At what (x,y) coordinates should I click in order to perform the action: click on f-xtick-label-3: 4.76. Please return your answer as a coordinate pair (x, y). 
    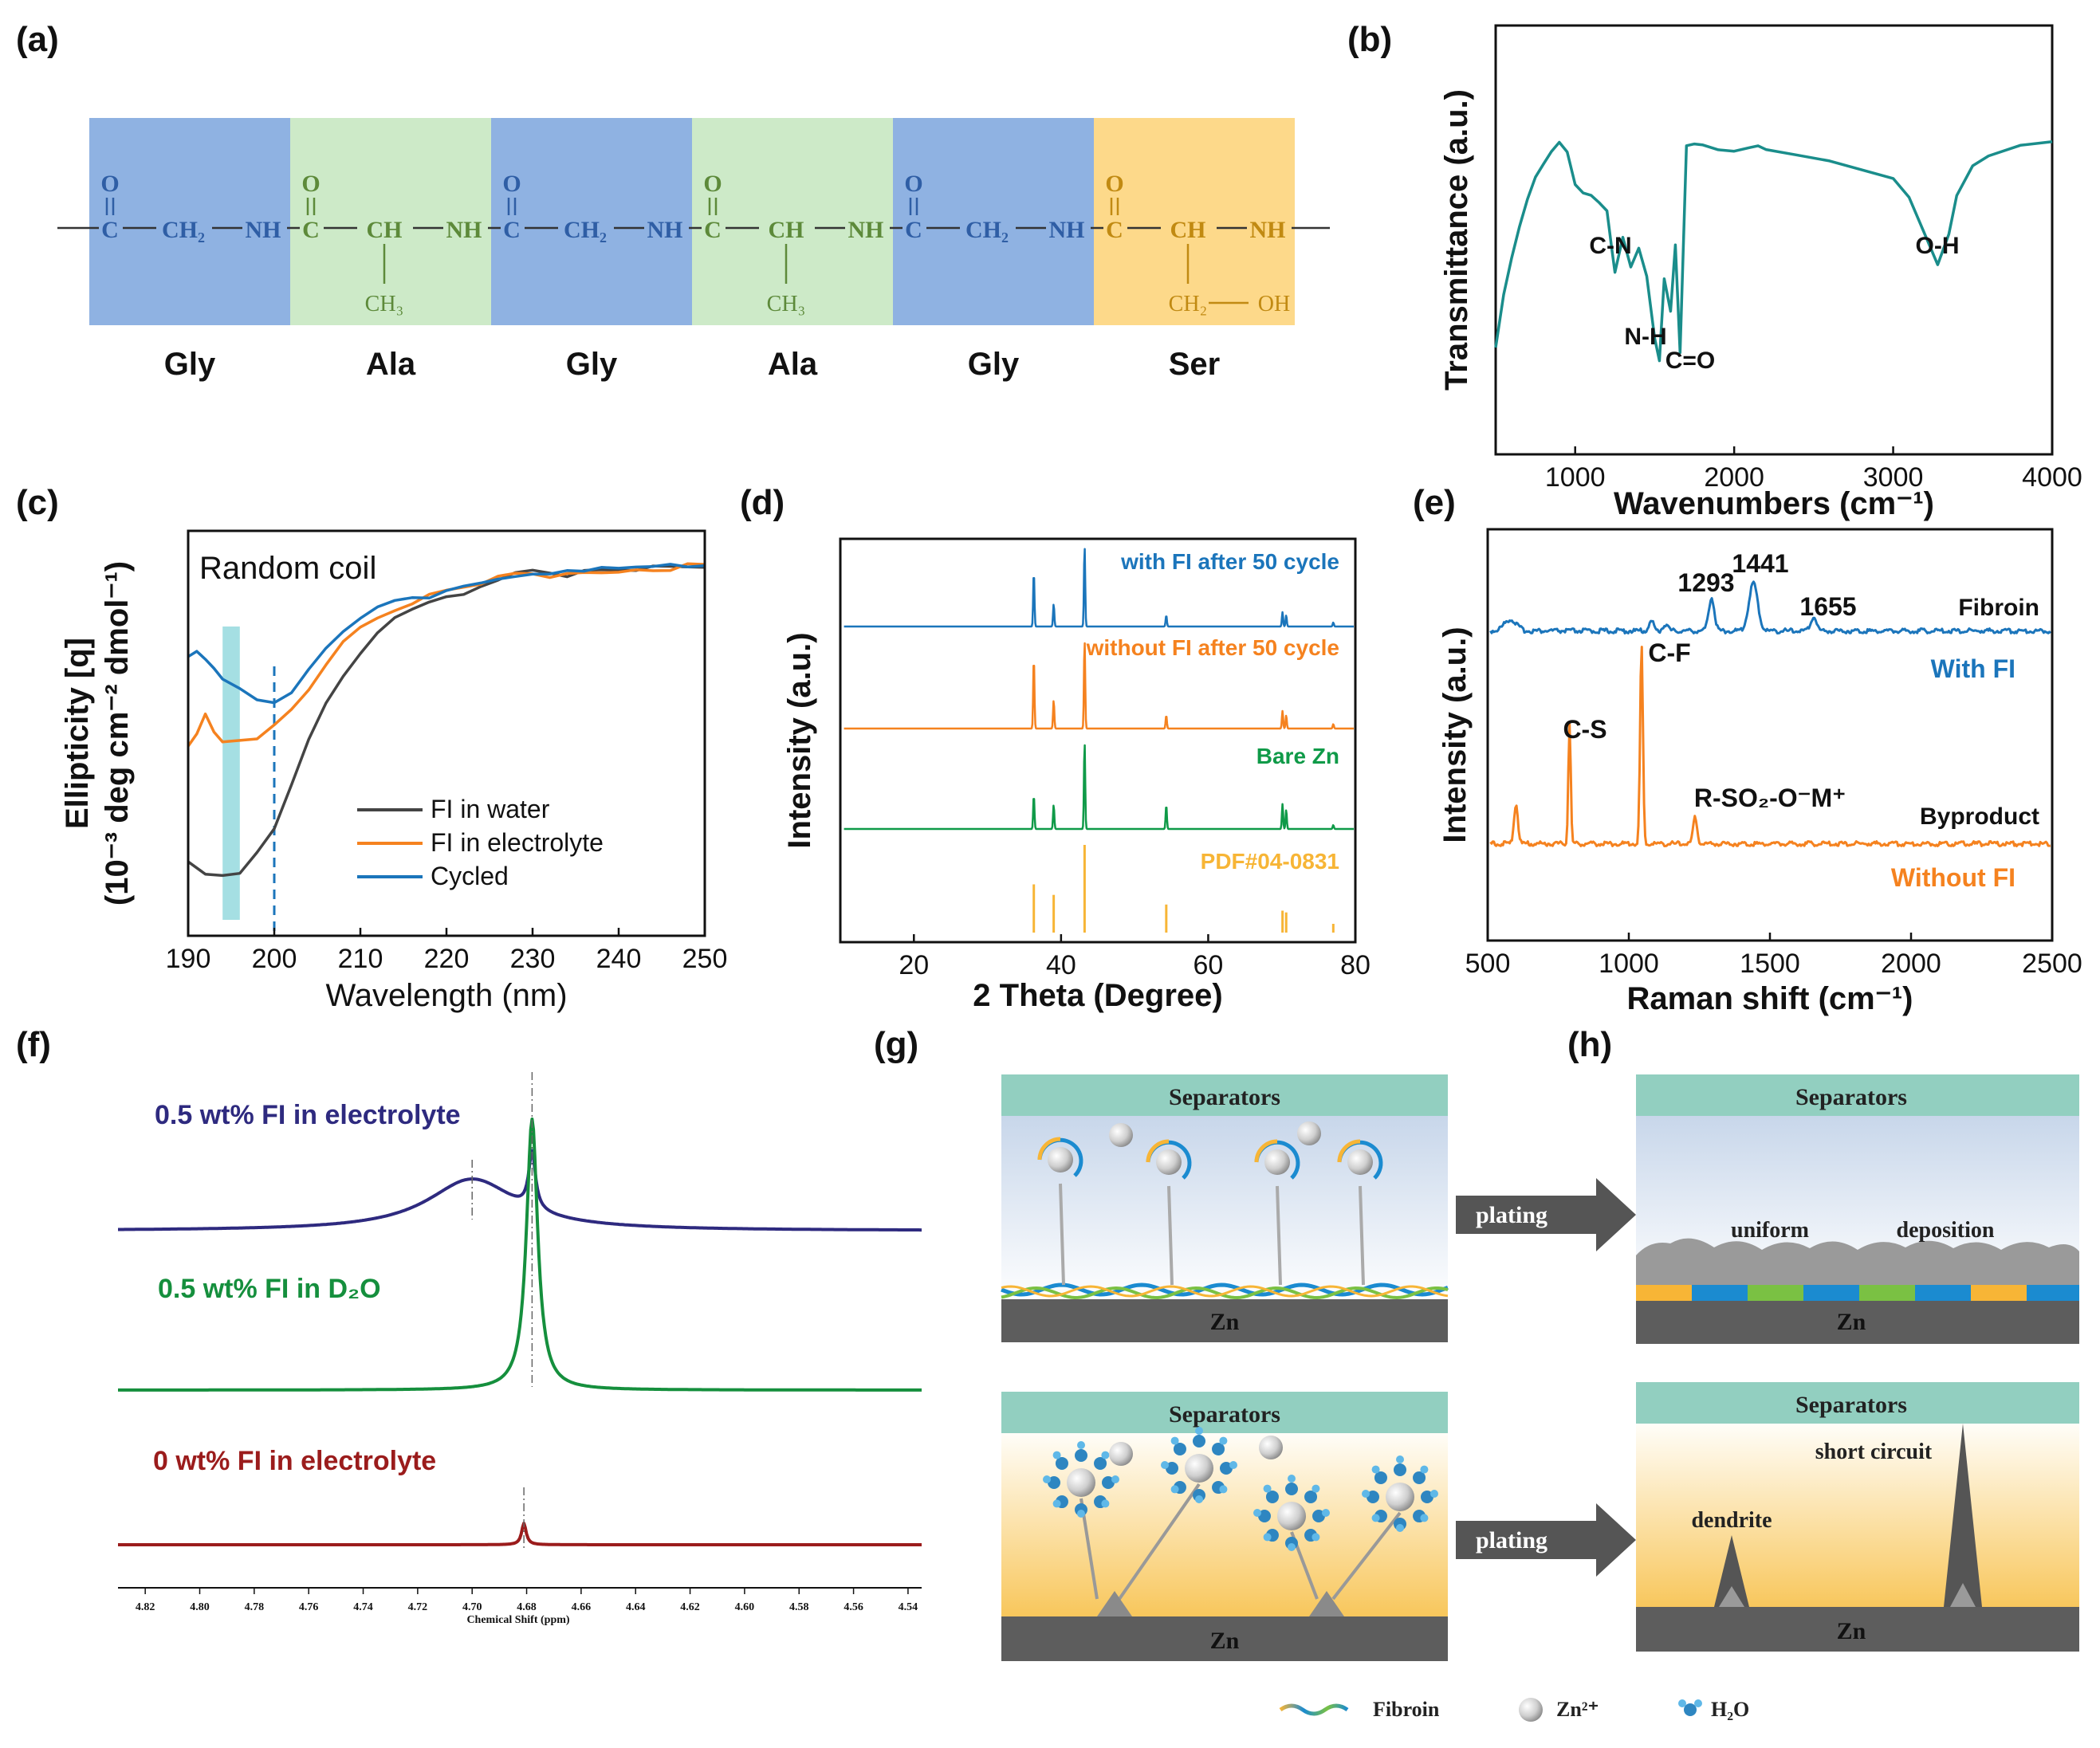
    Looking at the image, I should click on (309, 1607).